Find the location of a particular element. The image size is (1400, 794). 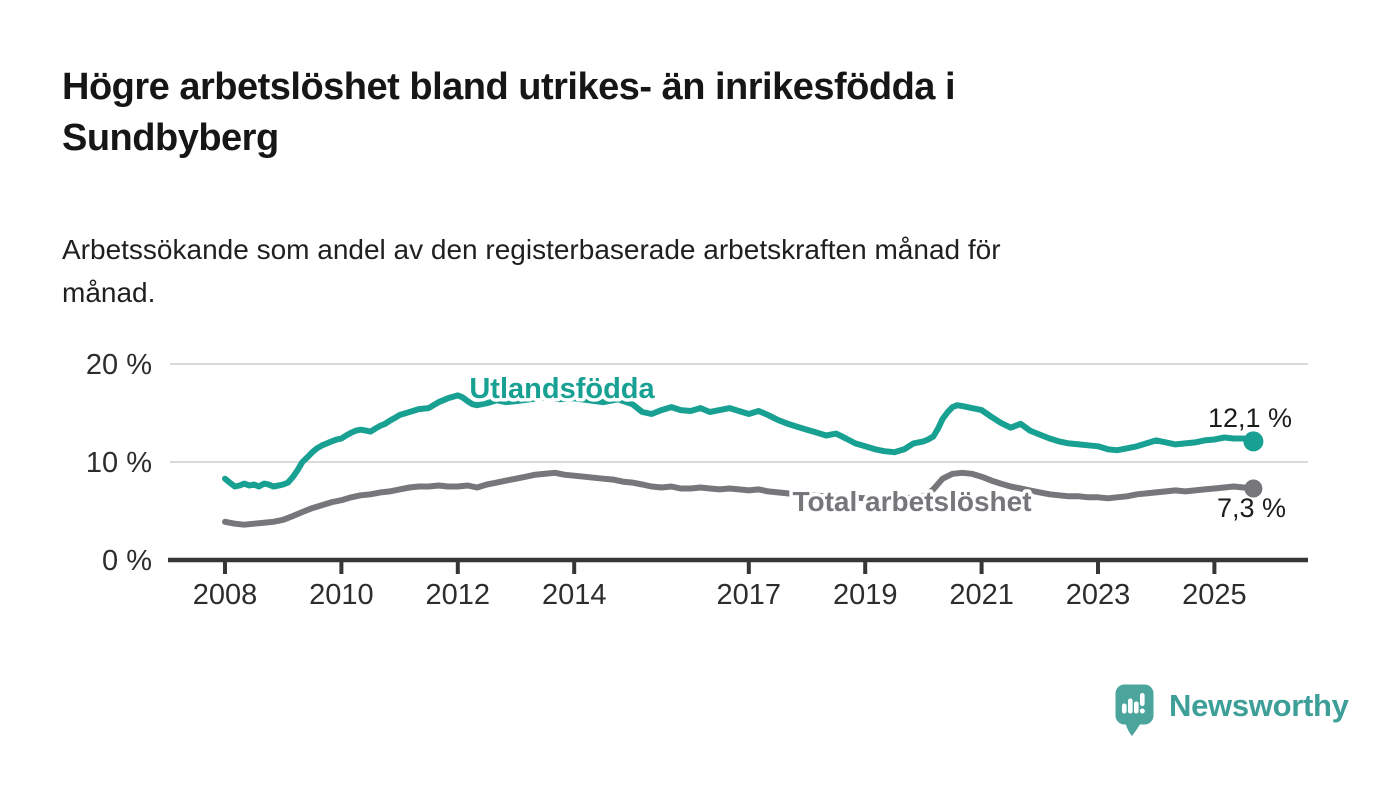

page-title-line-2: Sundbyberg is located at coordinates (170, 138).